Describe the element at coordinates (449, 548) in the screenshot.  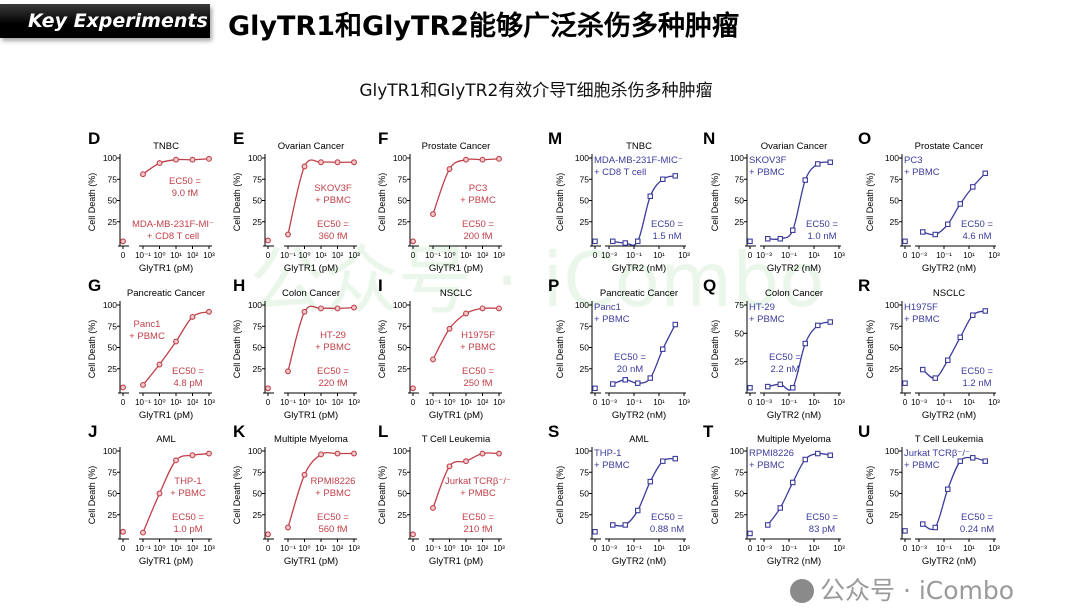
I see `x-tick-label: 10⁰` at that location.